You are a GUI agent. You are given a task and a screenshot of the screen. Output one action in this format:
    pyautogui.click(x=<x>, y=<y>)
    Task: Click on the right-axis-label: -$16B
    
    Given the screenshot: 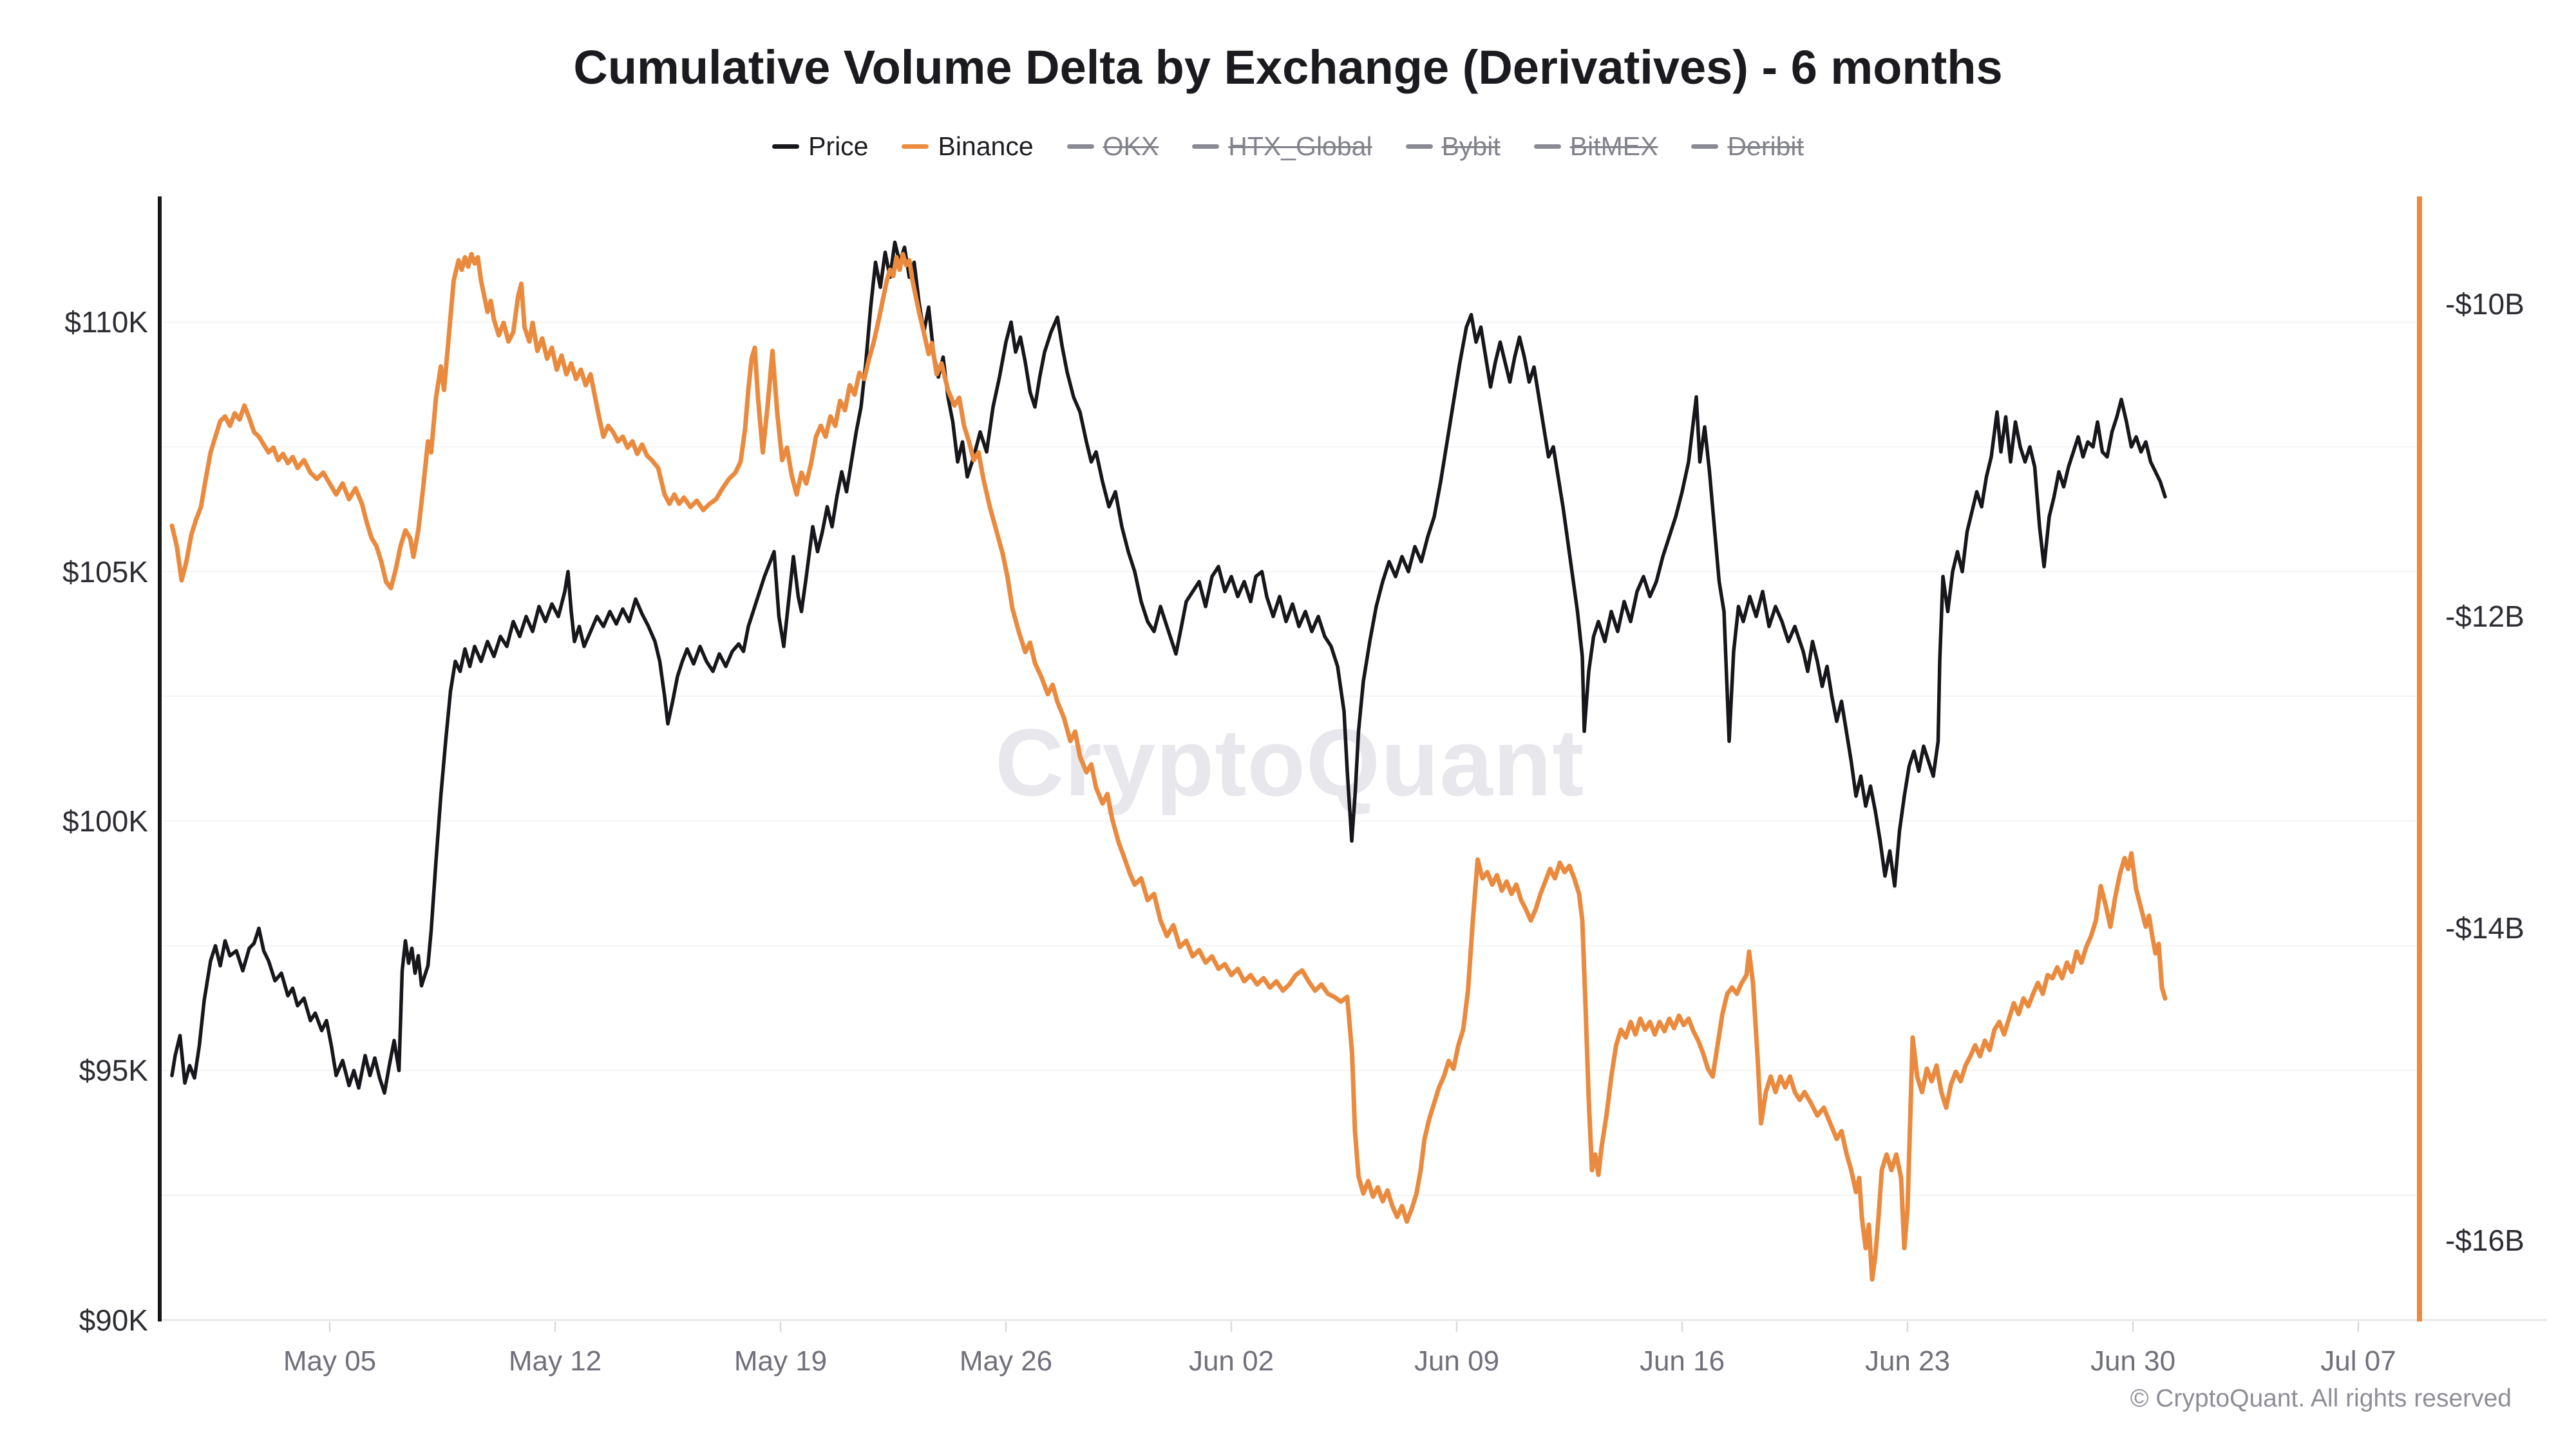 What is the action you would take?
    pyautogui.click(x=2485, y=1240)
    